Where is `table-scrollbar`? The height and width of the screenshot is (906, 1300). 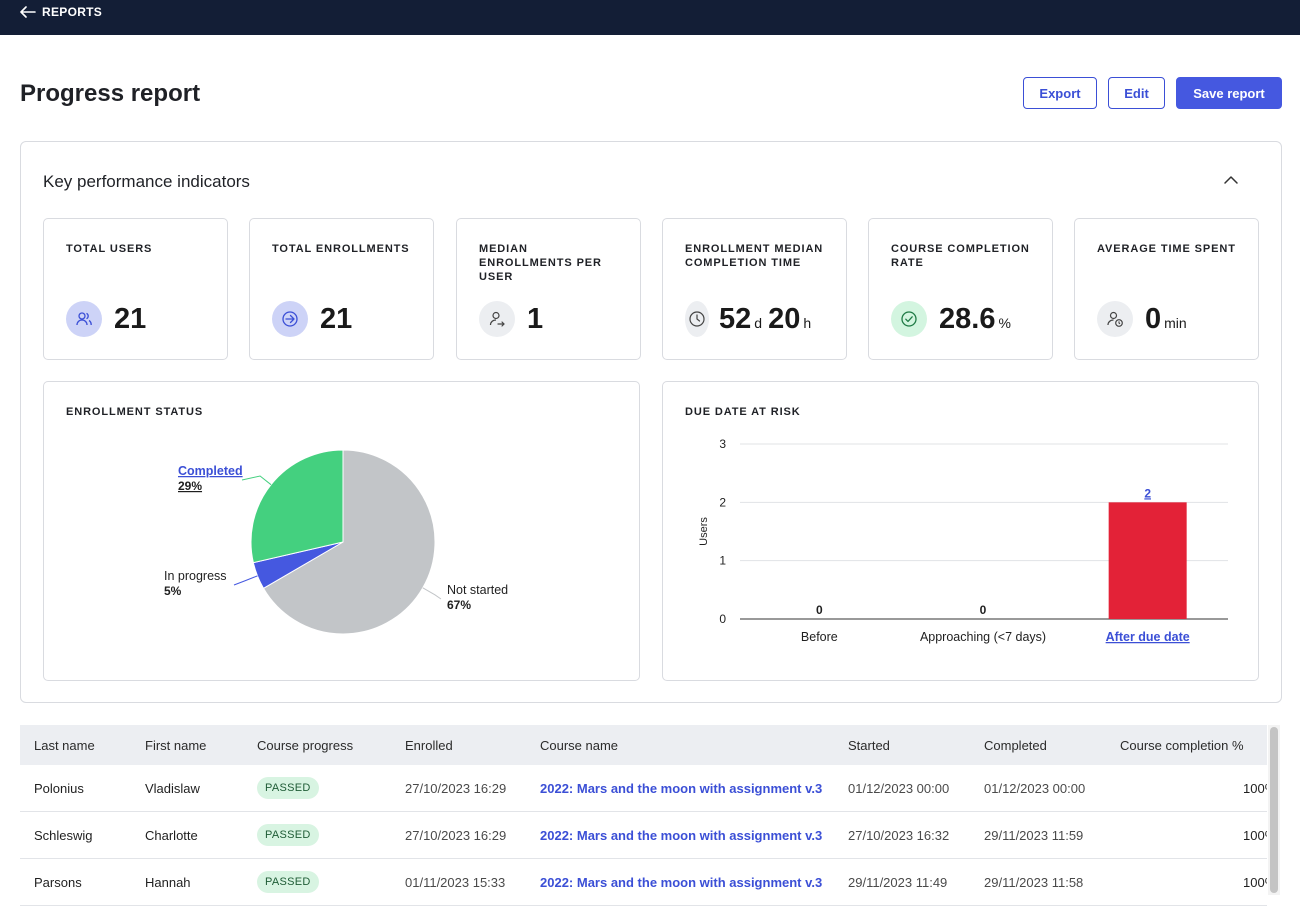
table-scrollbar is located at coordinates (1274, 810).